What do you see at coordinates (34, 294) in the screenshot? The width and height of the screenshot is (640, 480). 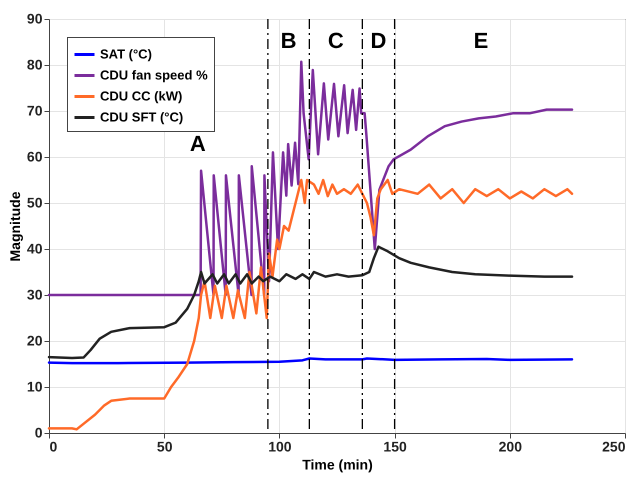 I see `y-tick-label: 30` at bounding box center [34, 294].